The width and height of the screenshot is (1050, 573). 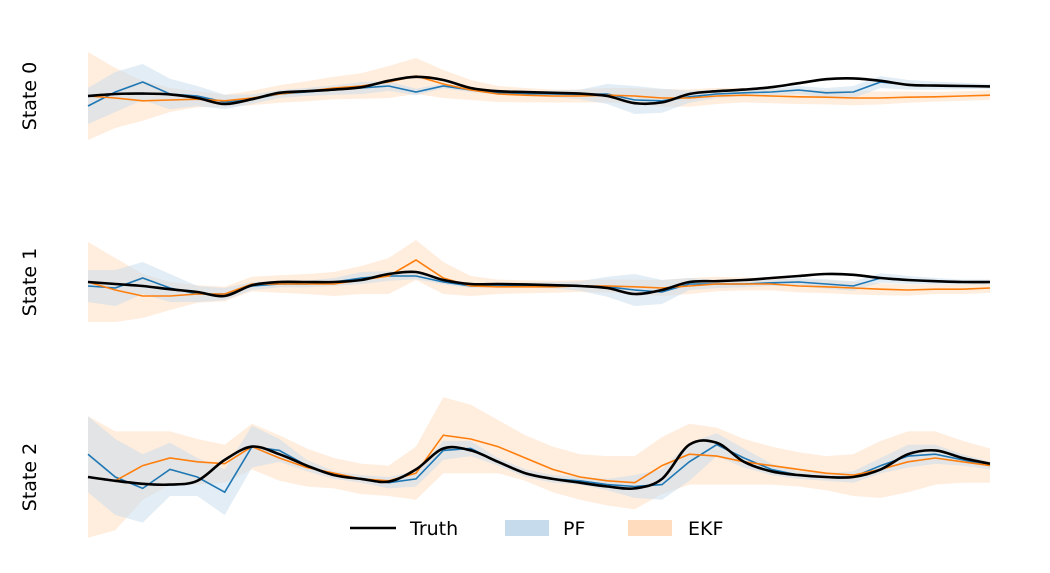 What do you see at coordinates (650, 528) in the screenshot?
I see `legend-ekf-swatch` at bounding box center [650, 528].